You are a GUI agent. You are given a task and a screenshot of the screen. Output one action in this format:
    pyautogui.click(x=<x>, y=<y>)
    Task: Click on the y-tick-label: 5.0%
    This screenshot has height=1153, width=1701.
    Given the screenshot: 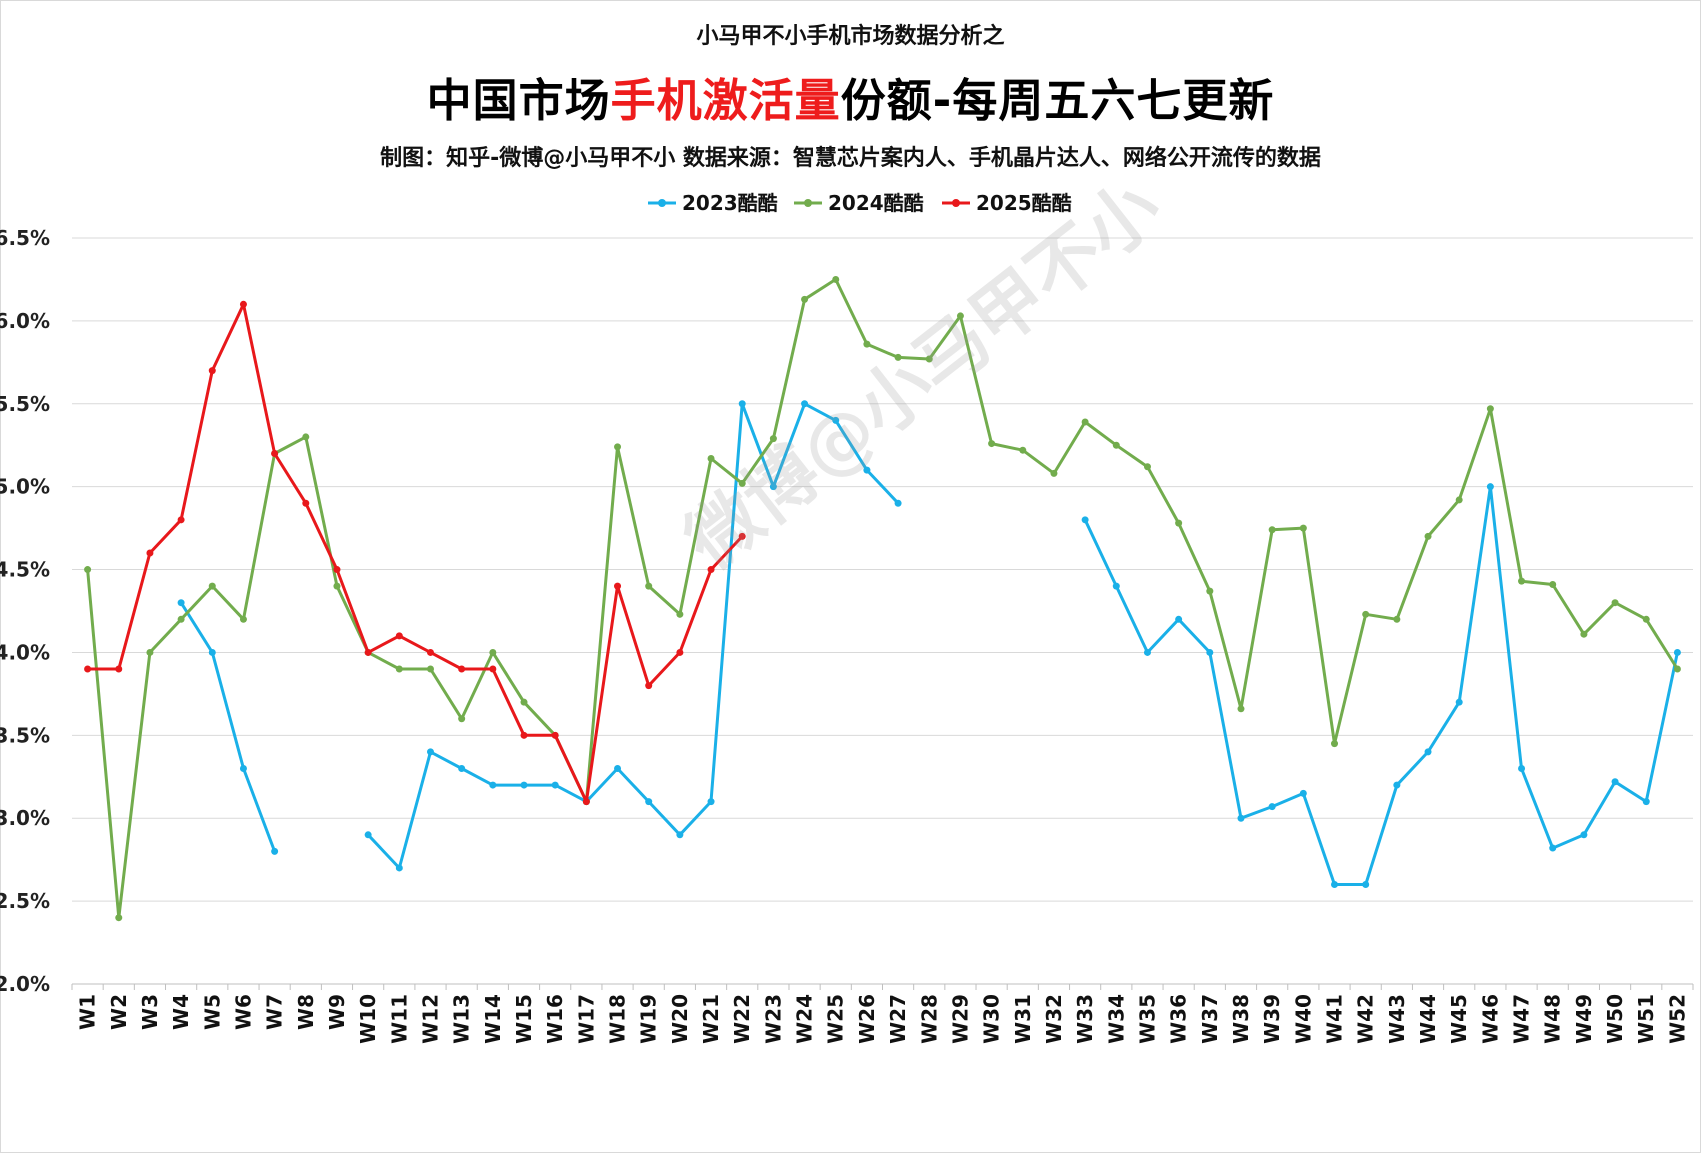 What is the action you would take?
    pyautogui.click(x=25, y=487)
    